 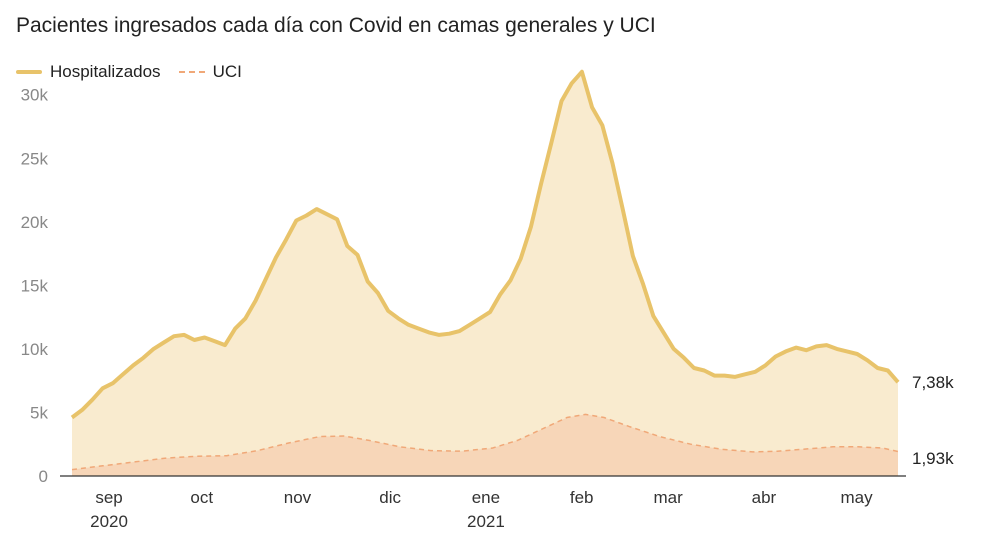 I want to click on y-tick-label: 25k, so click(x=35, y=158).